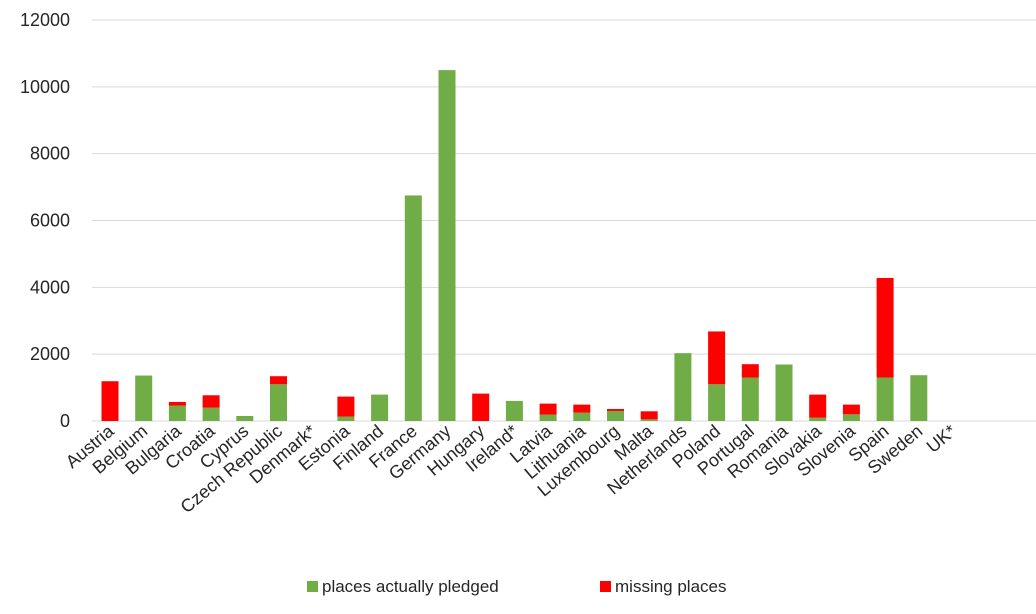  Describe the element at coordinates (941, 439) in the screenshot. I see `x-tick-label: UK*` at that location.